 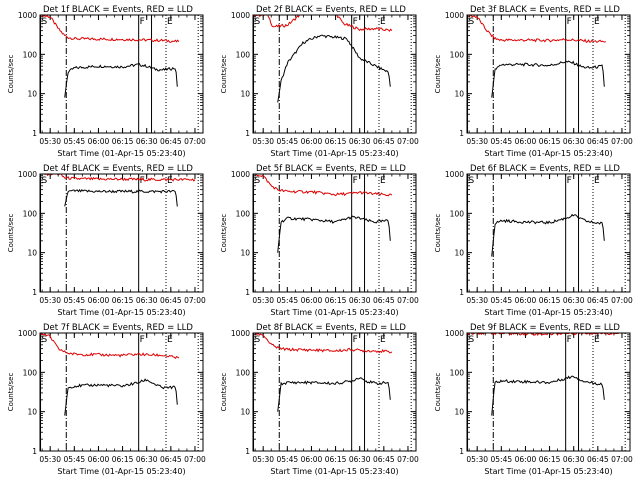 I want to click on panel-title: Det 3f BLACK = Events, RED = LLD, so click(x=545, y=10).